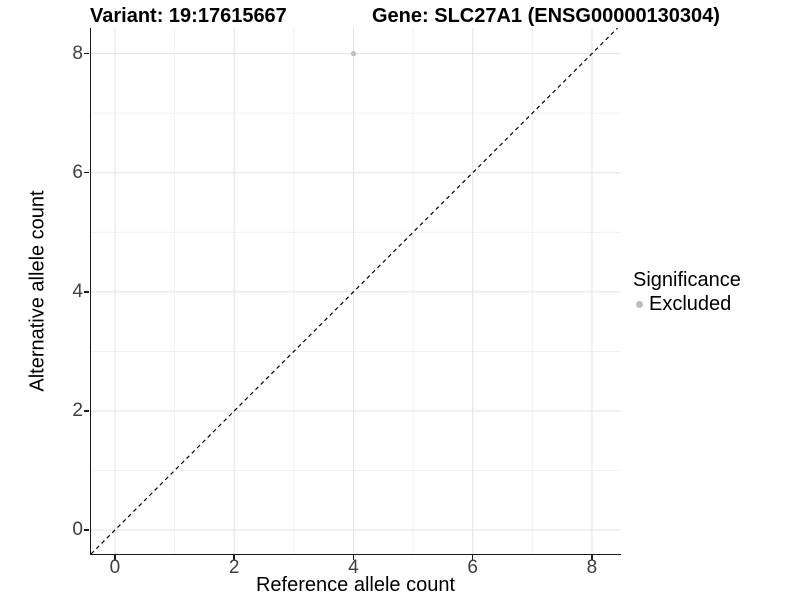 Image resolution: width=800 pixels, height=600 pixels. I want to click on variant-title: Variant: 19:17615667, so click(188, 16).